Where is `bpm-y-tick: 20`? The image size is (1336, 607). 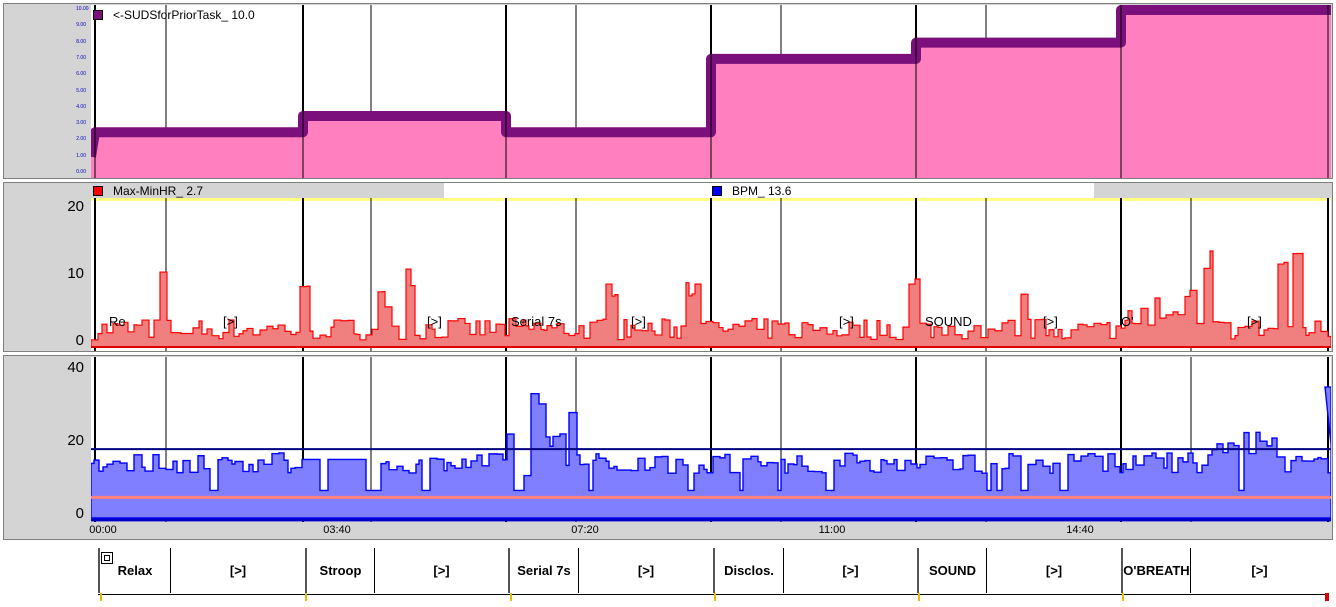 bpm-y-tick: 20 is located at coordinates (75, 440).